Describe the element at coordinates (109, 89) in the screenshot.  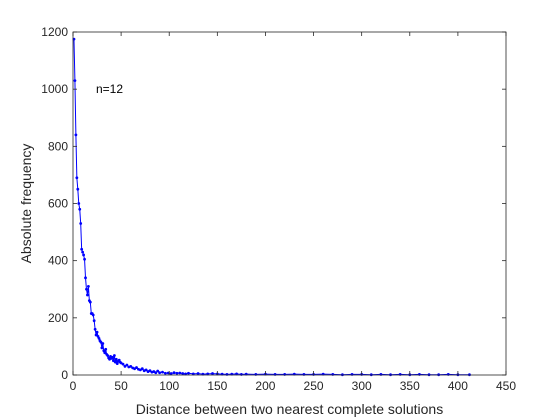
I see `annotation-n: n=12` at that location.